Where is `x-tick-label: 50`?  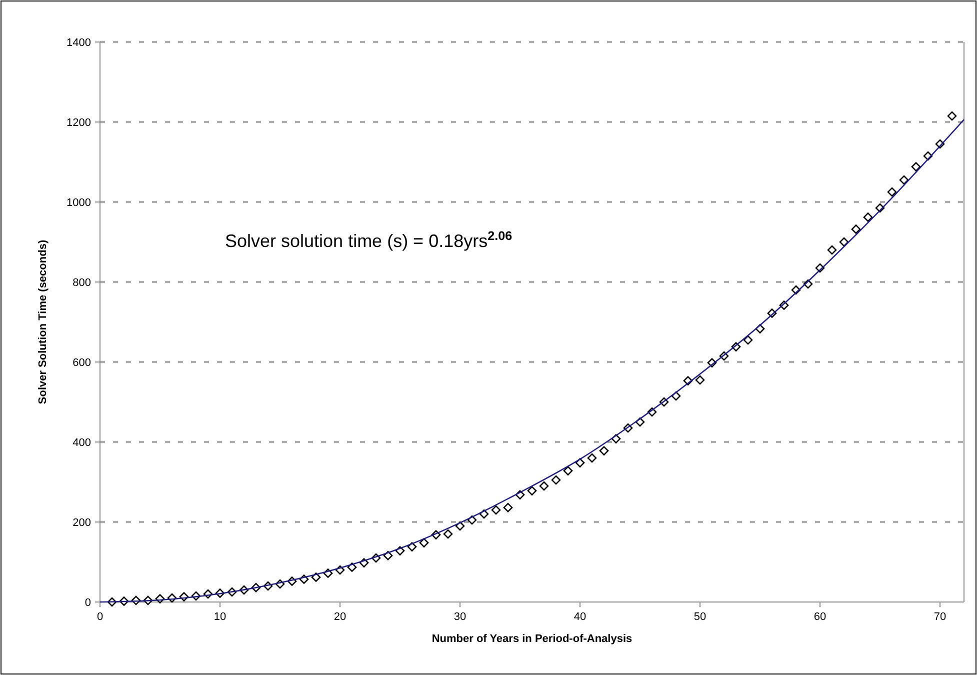 x-tick-label: 50 is located at coordinates (700, 617).